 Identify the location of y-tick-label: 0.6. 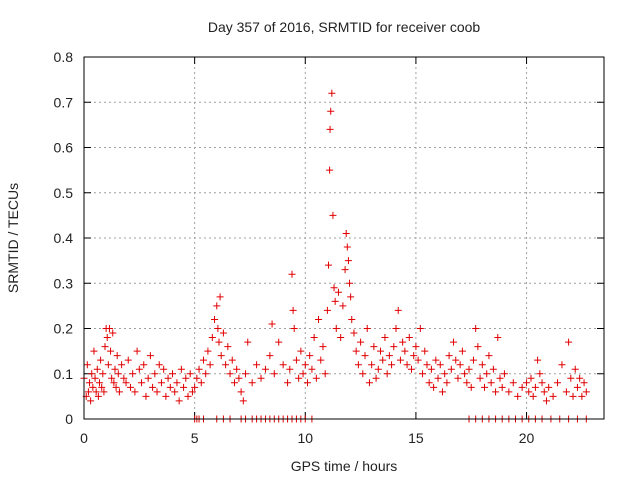
(64, 148).